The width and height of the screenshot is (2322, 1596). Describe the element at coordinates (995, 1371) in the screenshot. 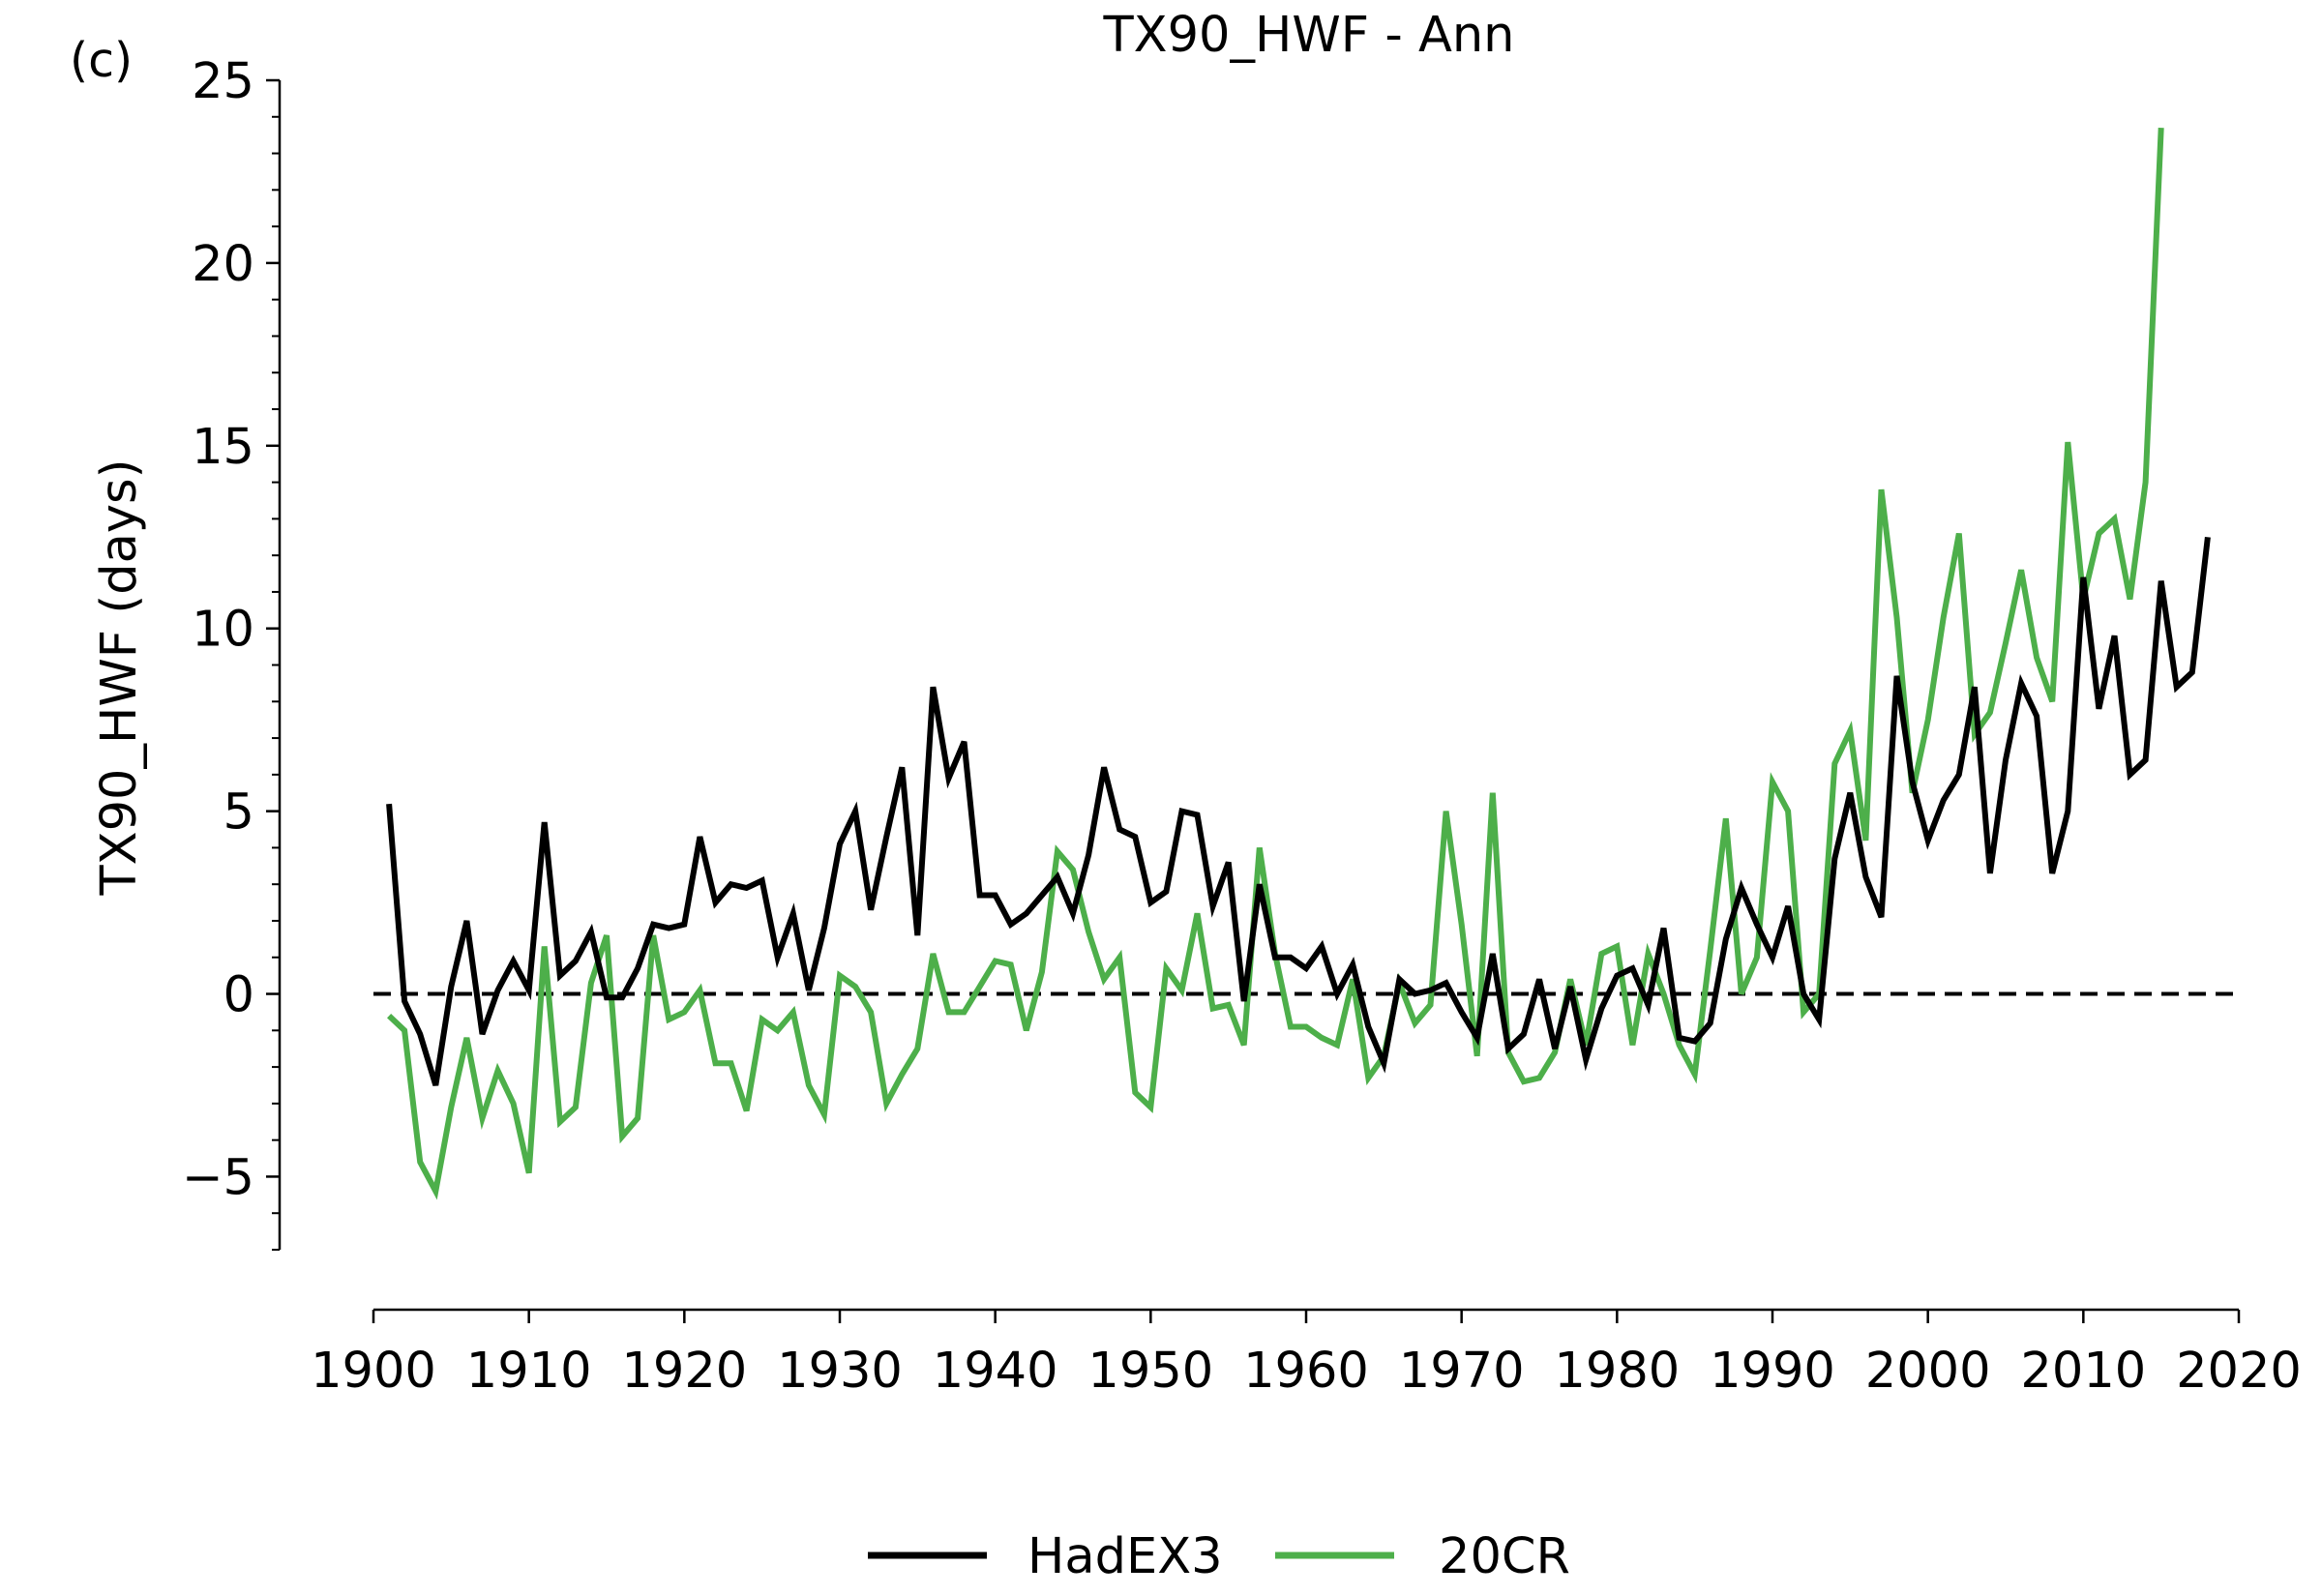

I see `x-tick-label: 1940` at that location.